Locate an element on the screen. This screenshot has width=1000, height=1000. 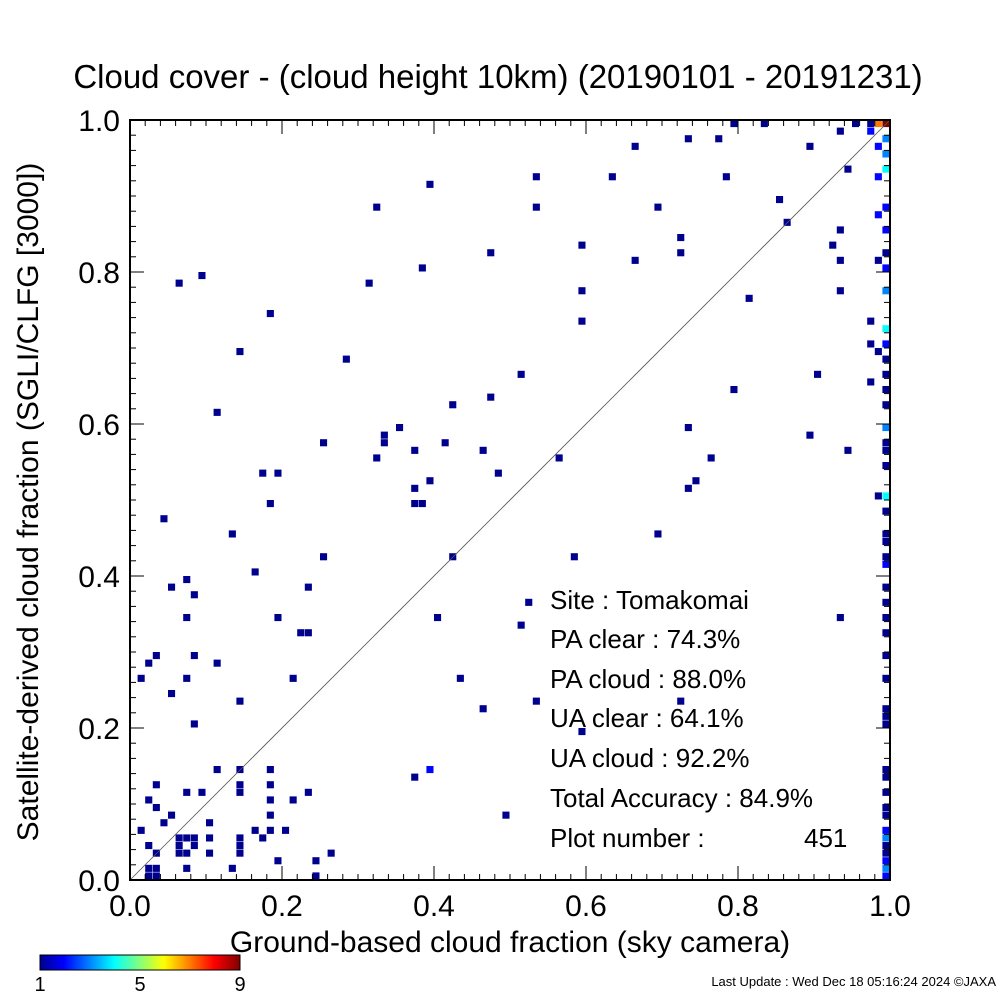
x-tick-labels: 0.0 0.2 0.4 0.6 0.8 1.0 is located at coordinates (510, 906).